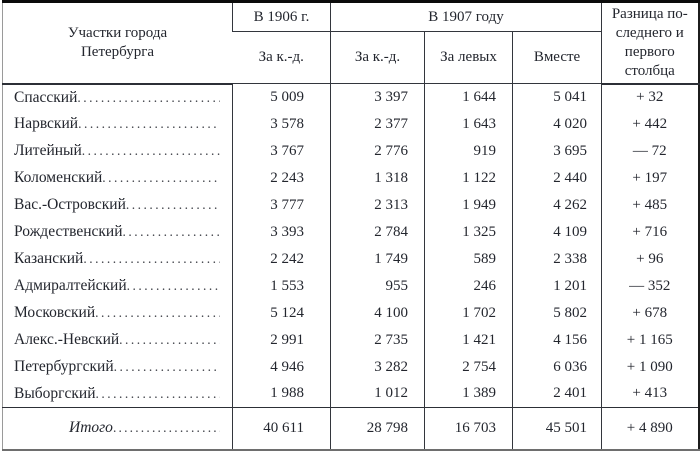 The width and height of the screenshot is (700, 458). Describe the element at coordinates (67, 340) in the screenshot. I see `district-name: Алекс.-Невский` at that location.